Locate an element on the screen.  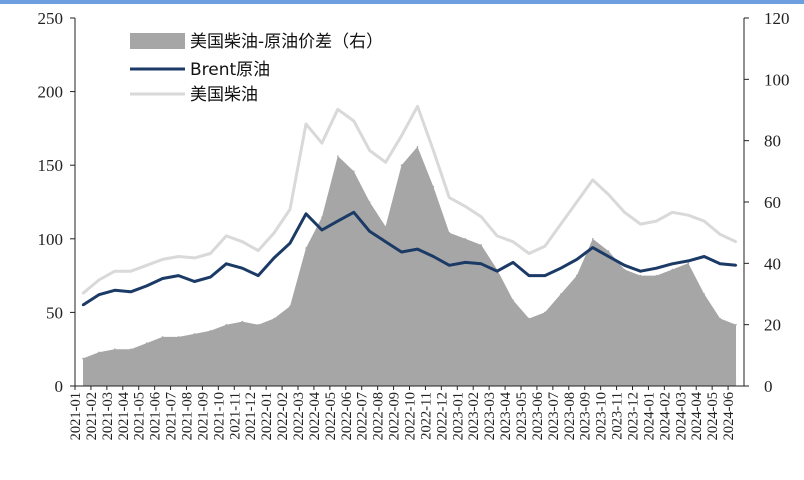
x-tick-label-2023-01: 2023-01 is located at coordinates (458, 416).